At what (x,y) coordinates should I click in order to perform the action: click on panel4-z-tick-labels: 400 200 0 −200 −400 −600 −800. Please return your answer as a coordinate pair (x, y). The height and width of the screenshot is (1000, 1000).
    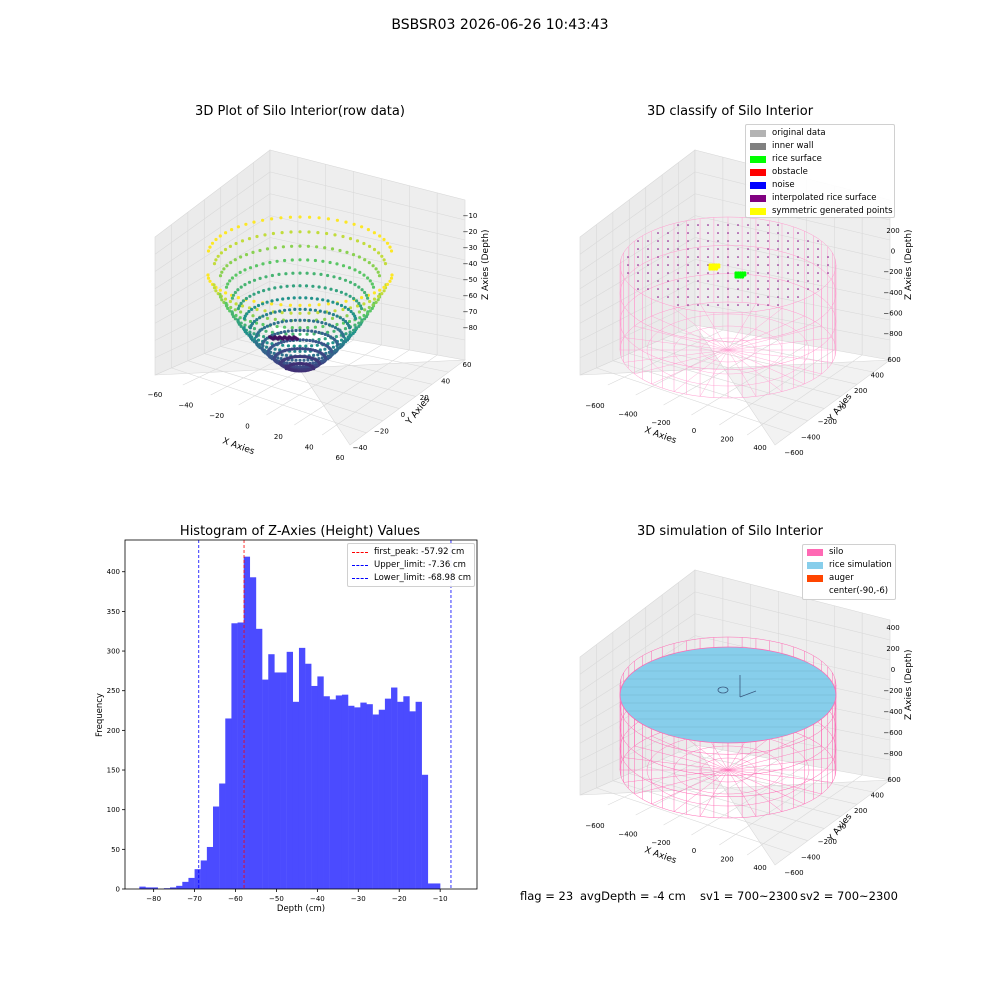
    Looking at the image, I should click on (892, 691).